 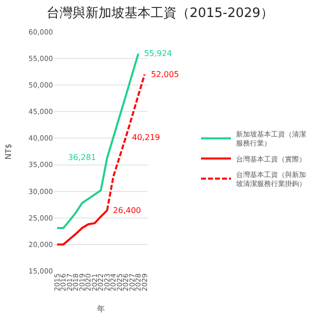 What do you see at coordinates (160, 14) in the screenshot?
I see `chart-title: 台灣與新加坡基本工資（2015-2029）` at bounding box center [160, 14].